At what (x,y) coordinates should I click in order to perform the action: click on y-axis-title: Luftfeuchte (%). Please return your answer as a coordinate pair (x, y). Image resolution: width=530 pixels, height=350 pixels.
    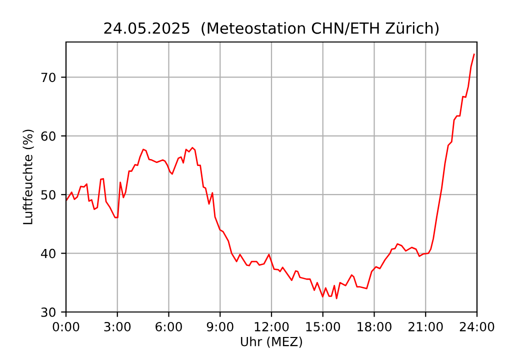
    Looking at the image, I should click on (28, 177).